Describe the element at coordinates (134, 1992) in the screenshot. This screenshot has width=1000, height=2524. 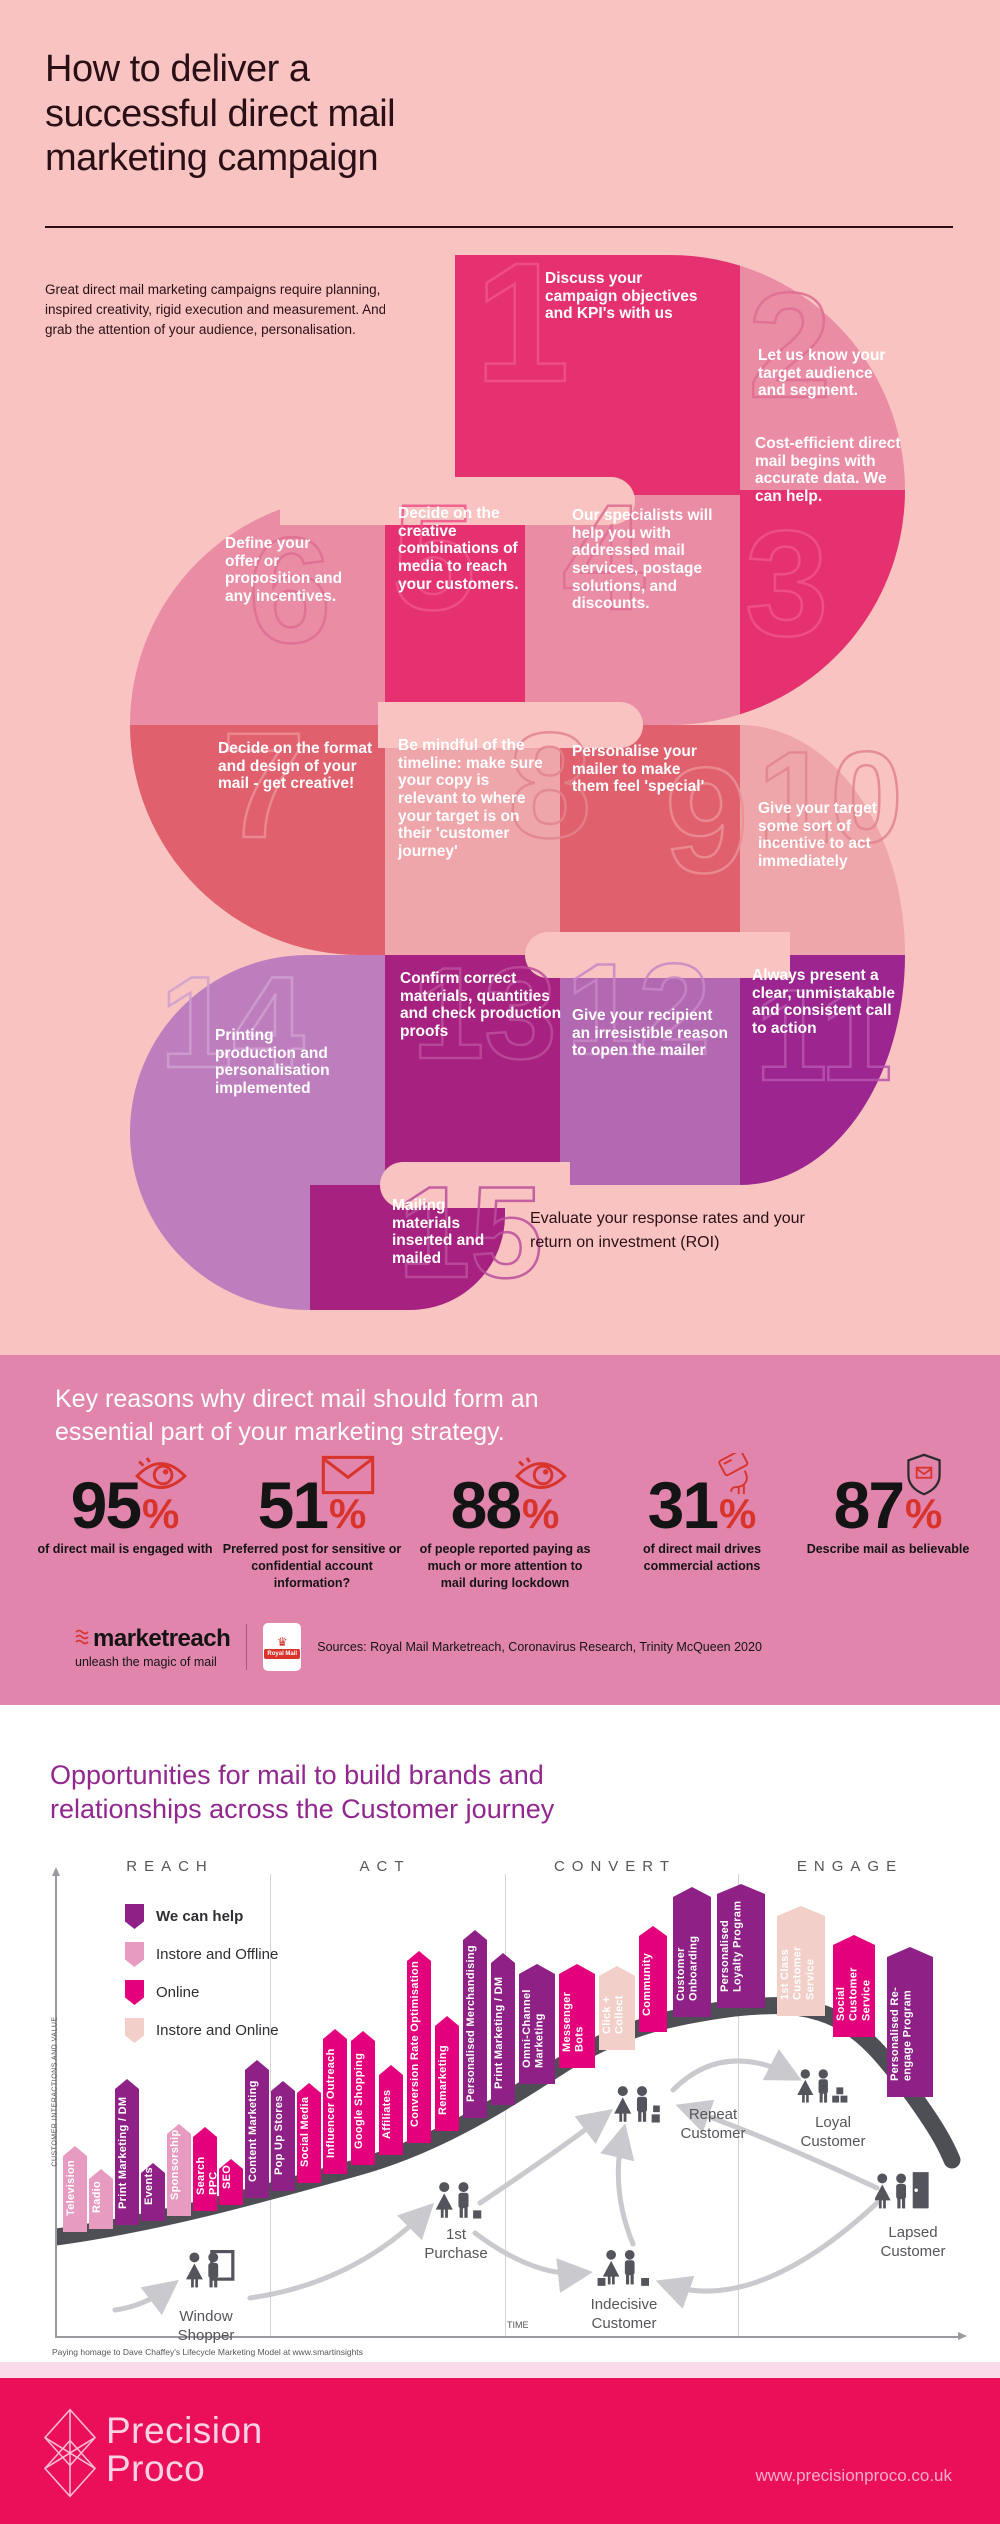
I see `legend-swatch-icon` at that location.